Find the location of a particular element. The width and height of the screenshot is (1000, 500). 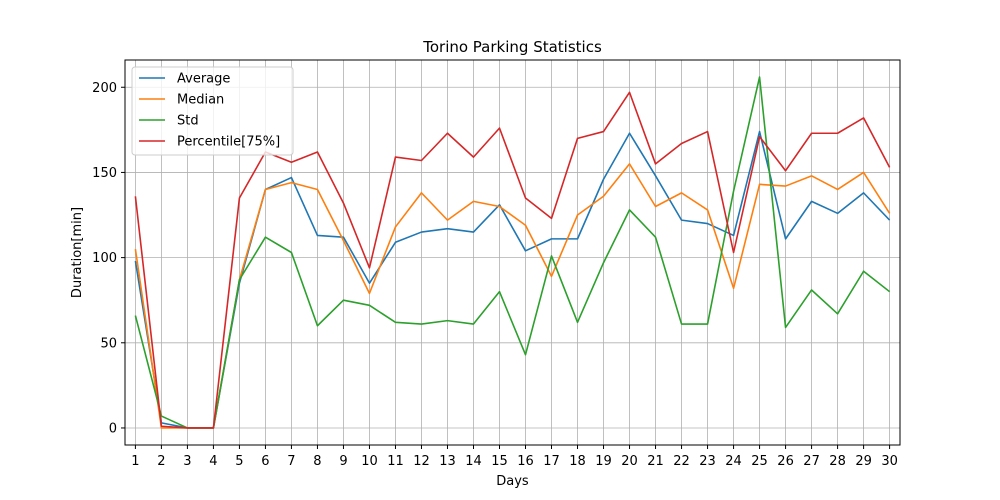

y-tick-label: 100 is located at coordinates (104, 258).